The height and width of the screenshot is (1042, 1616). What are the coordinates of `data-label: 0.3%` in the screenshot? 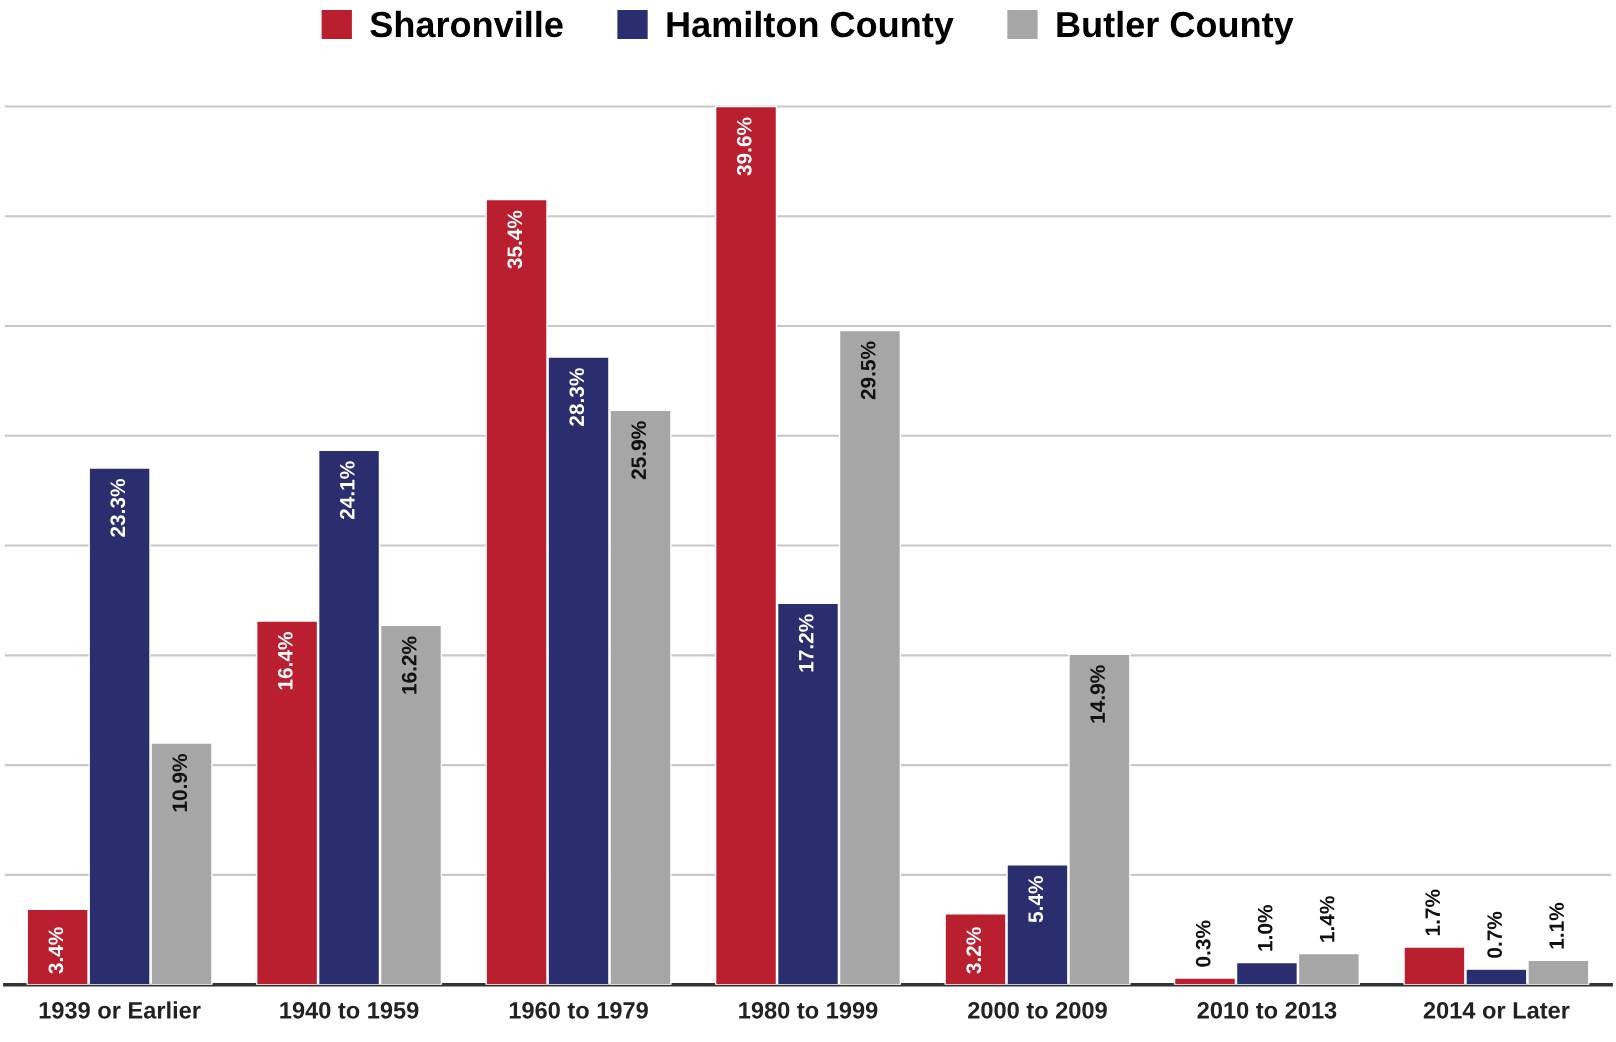 It's located at (1203, 943).